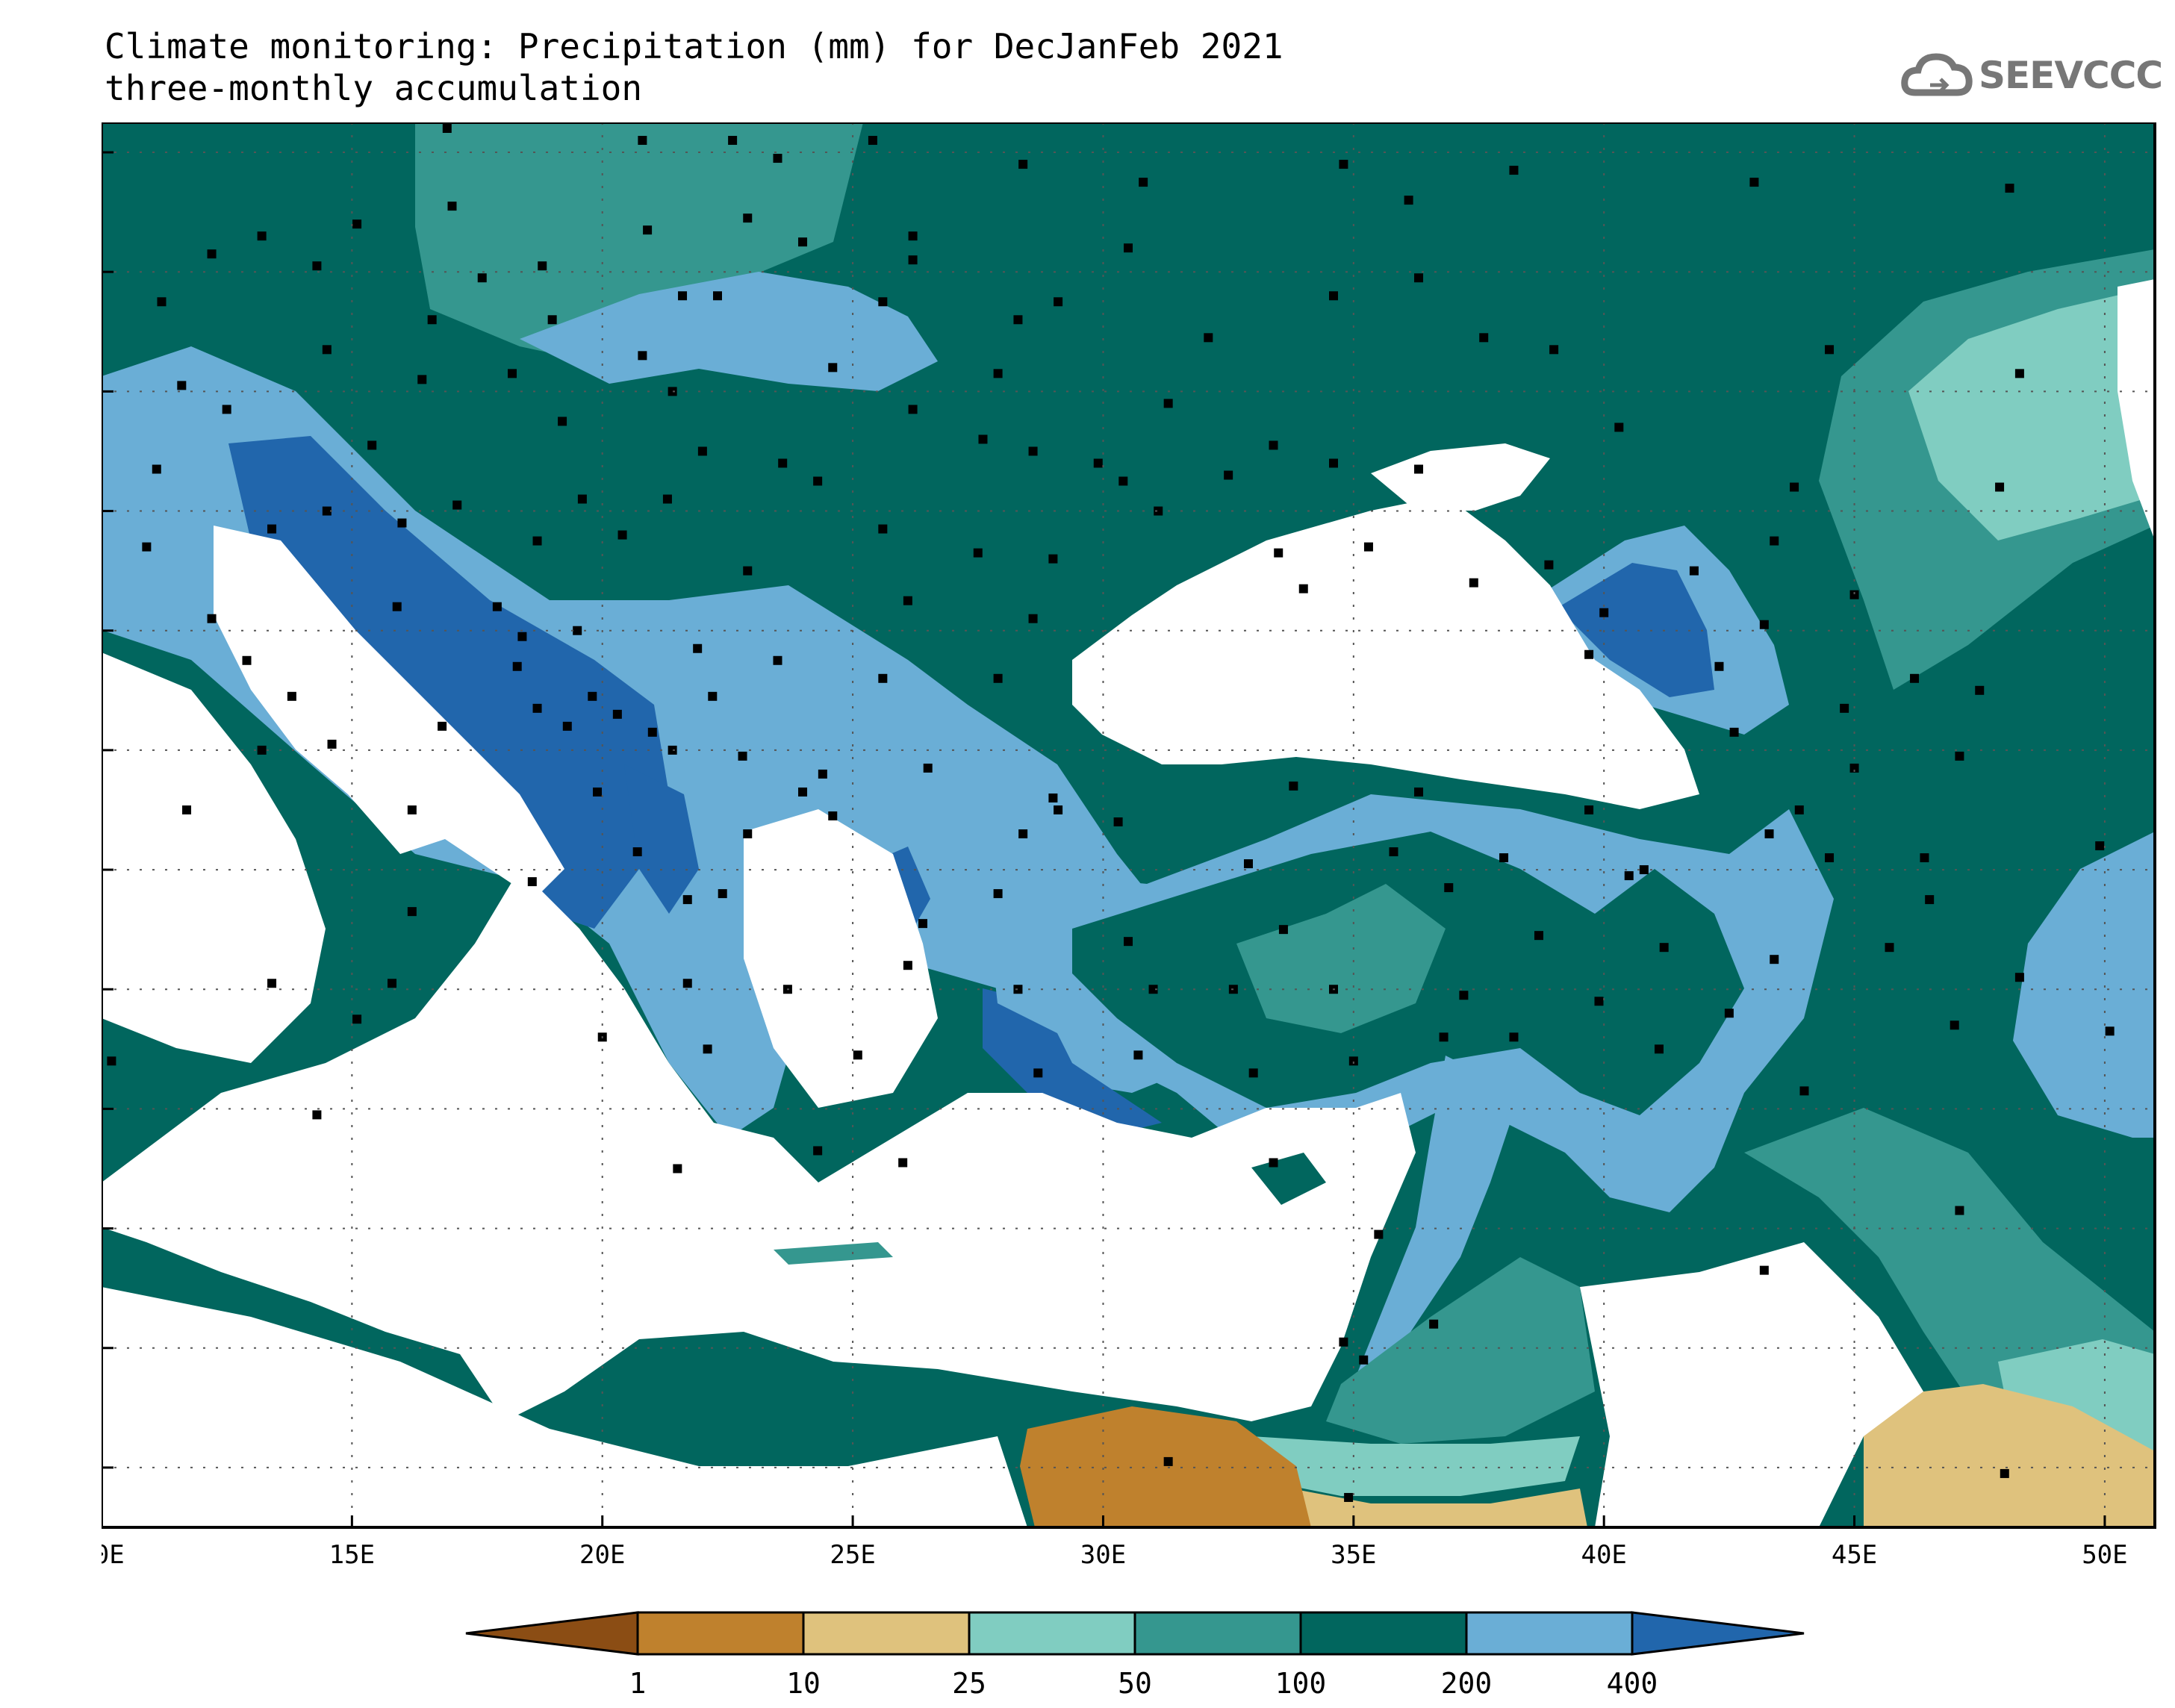  Describe the element at coordinates (2009, 1455) in the screenshot. I see `field-10-25-gulf` at that location.